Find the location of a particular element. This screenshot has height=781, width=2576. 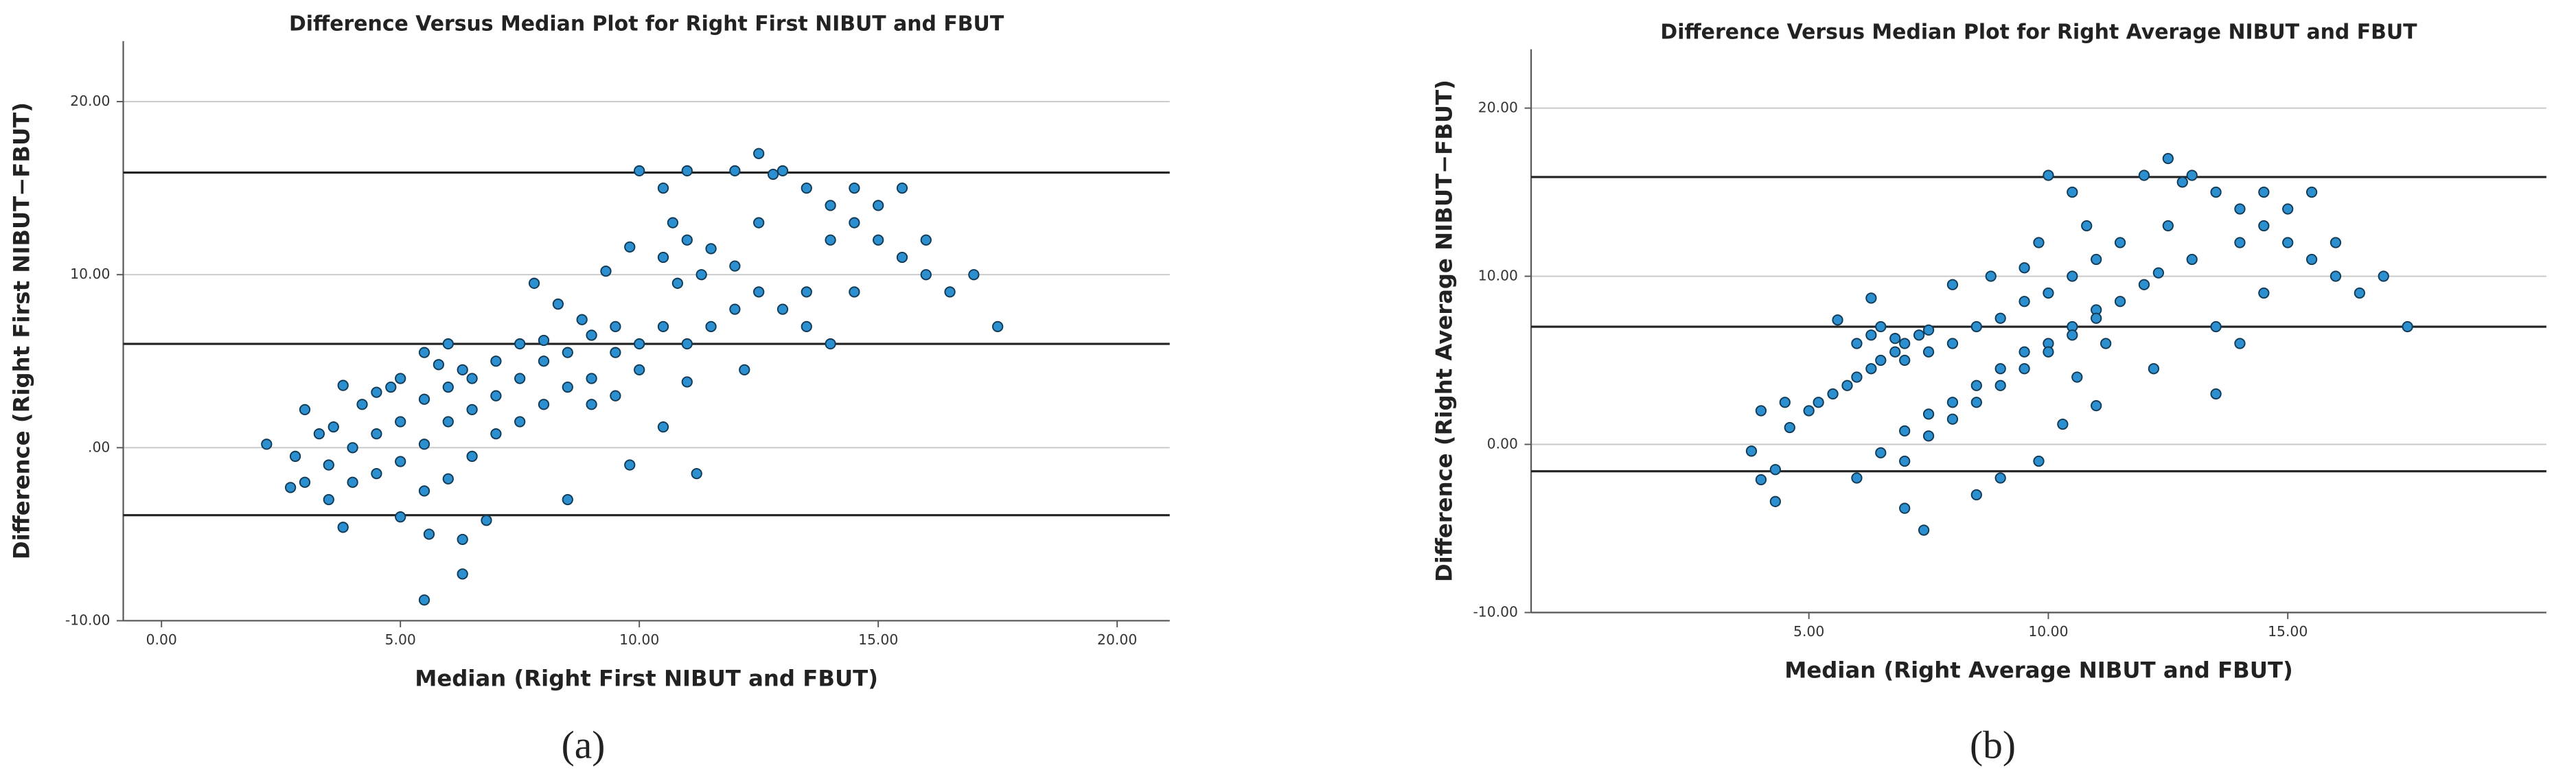

panel-label: (a) is located at coordinates (584, 745).